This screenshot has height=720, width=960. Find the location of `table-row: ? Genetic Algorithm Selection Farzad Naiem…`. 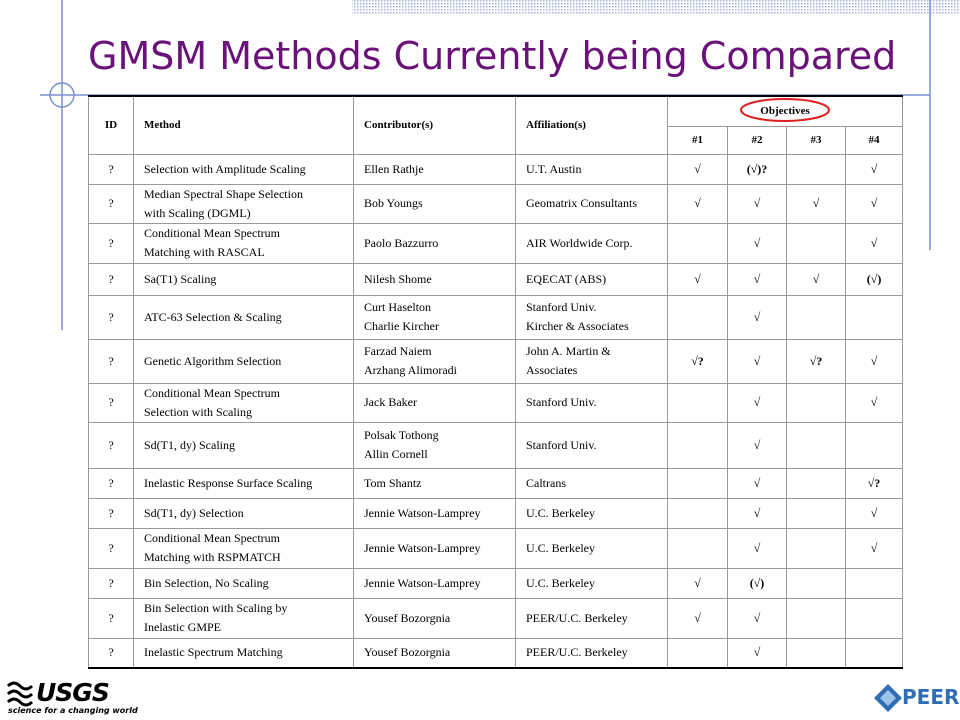

table-row: ? Genetic Algorithm Selection Farzad Naiem… is located at coordinates (496, 361).